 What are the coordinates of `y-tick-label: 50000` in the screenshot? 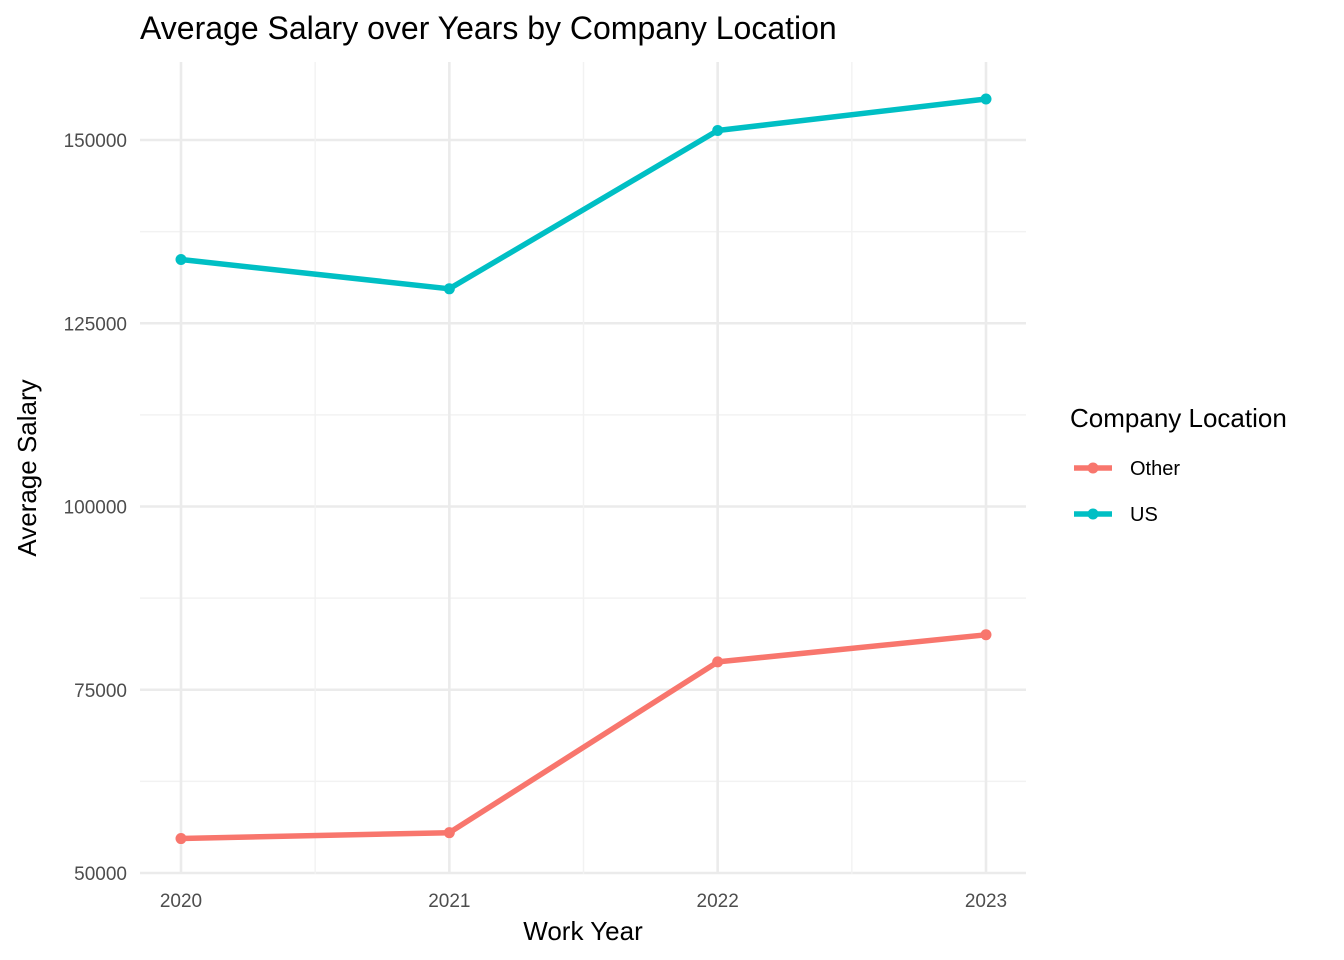 It's located at (100, 874).